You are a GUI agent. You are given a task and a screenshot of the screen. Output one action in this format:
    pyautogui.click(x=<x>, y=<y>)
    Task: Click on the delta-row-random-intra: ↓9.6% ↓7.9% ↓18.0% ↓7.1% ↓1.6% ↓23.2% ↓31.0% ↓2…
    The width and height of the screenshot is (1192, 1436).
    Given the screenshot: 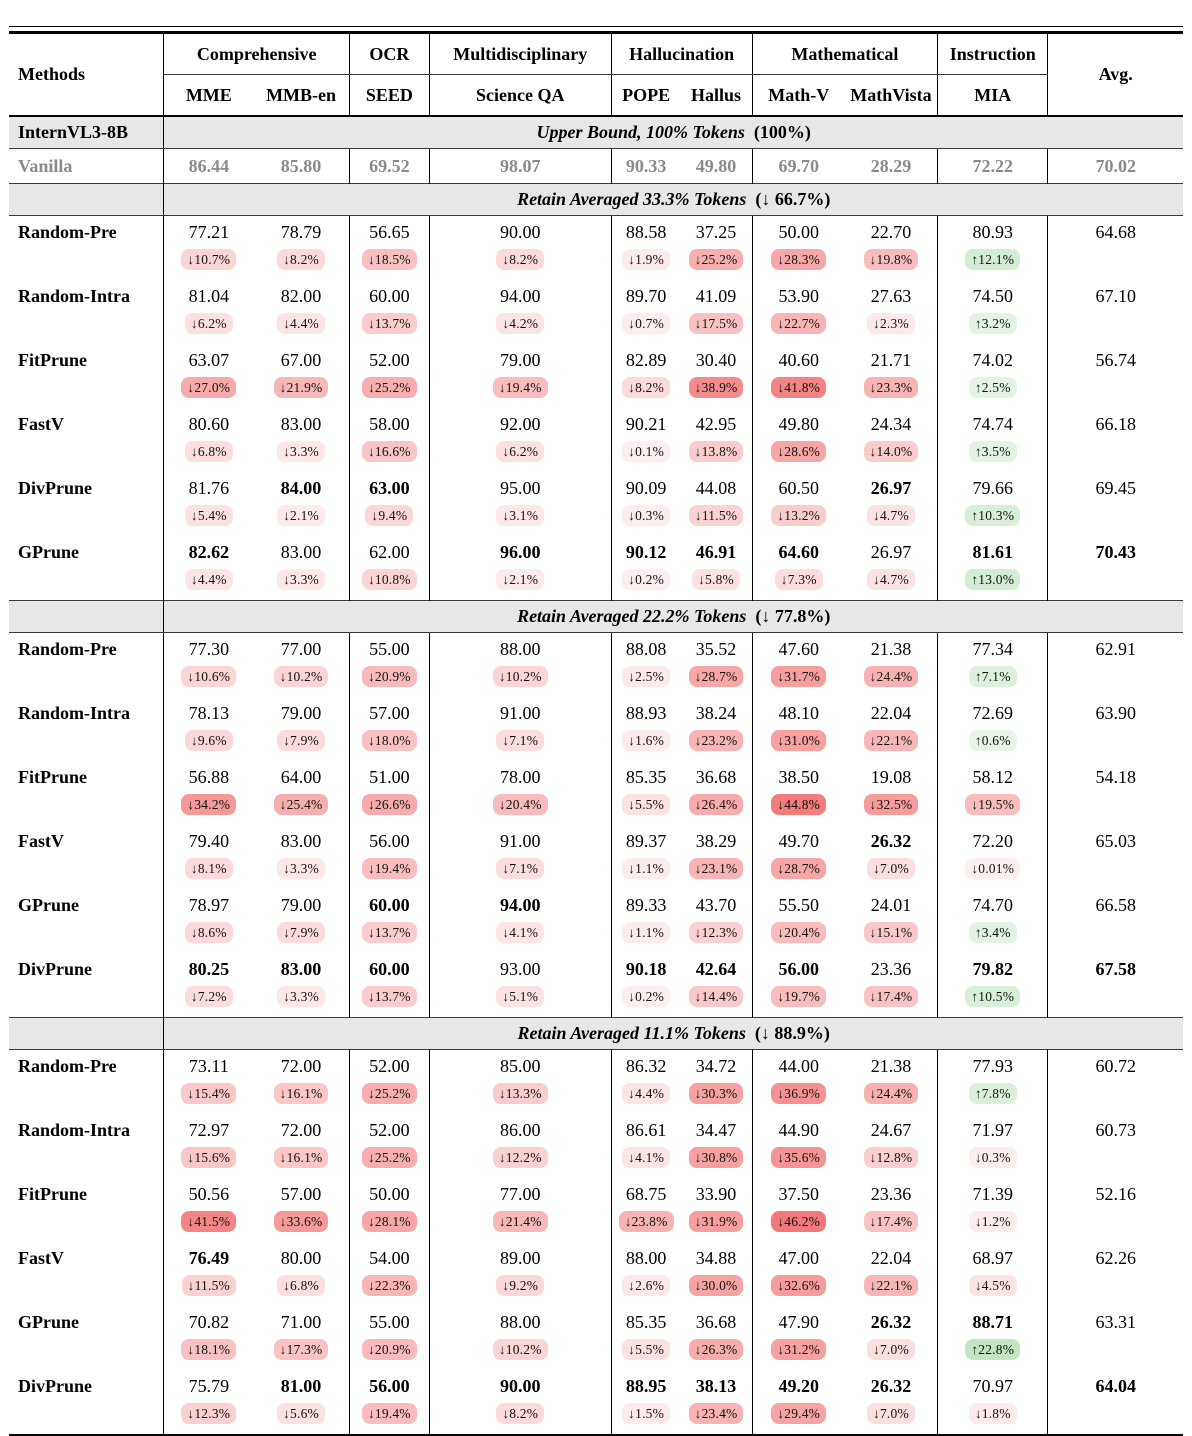 What is the action you would take?
    pyautogui.click(x=596, y=745)
    